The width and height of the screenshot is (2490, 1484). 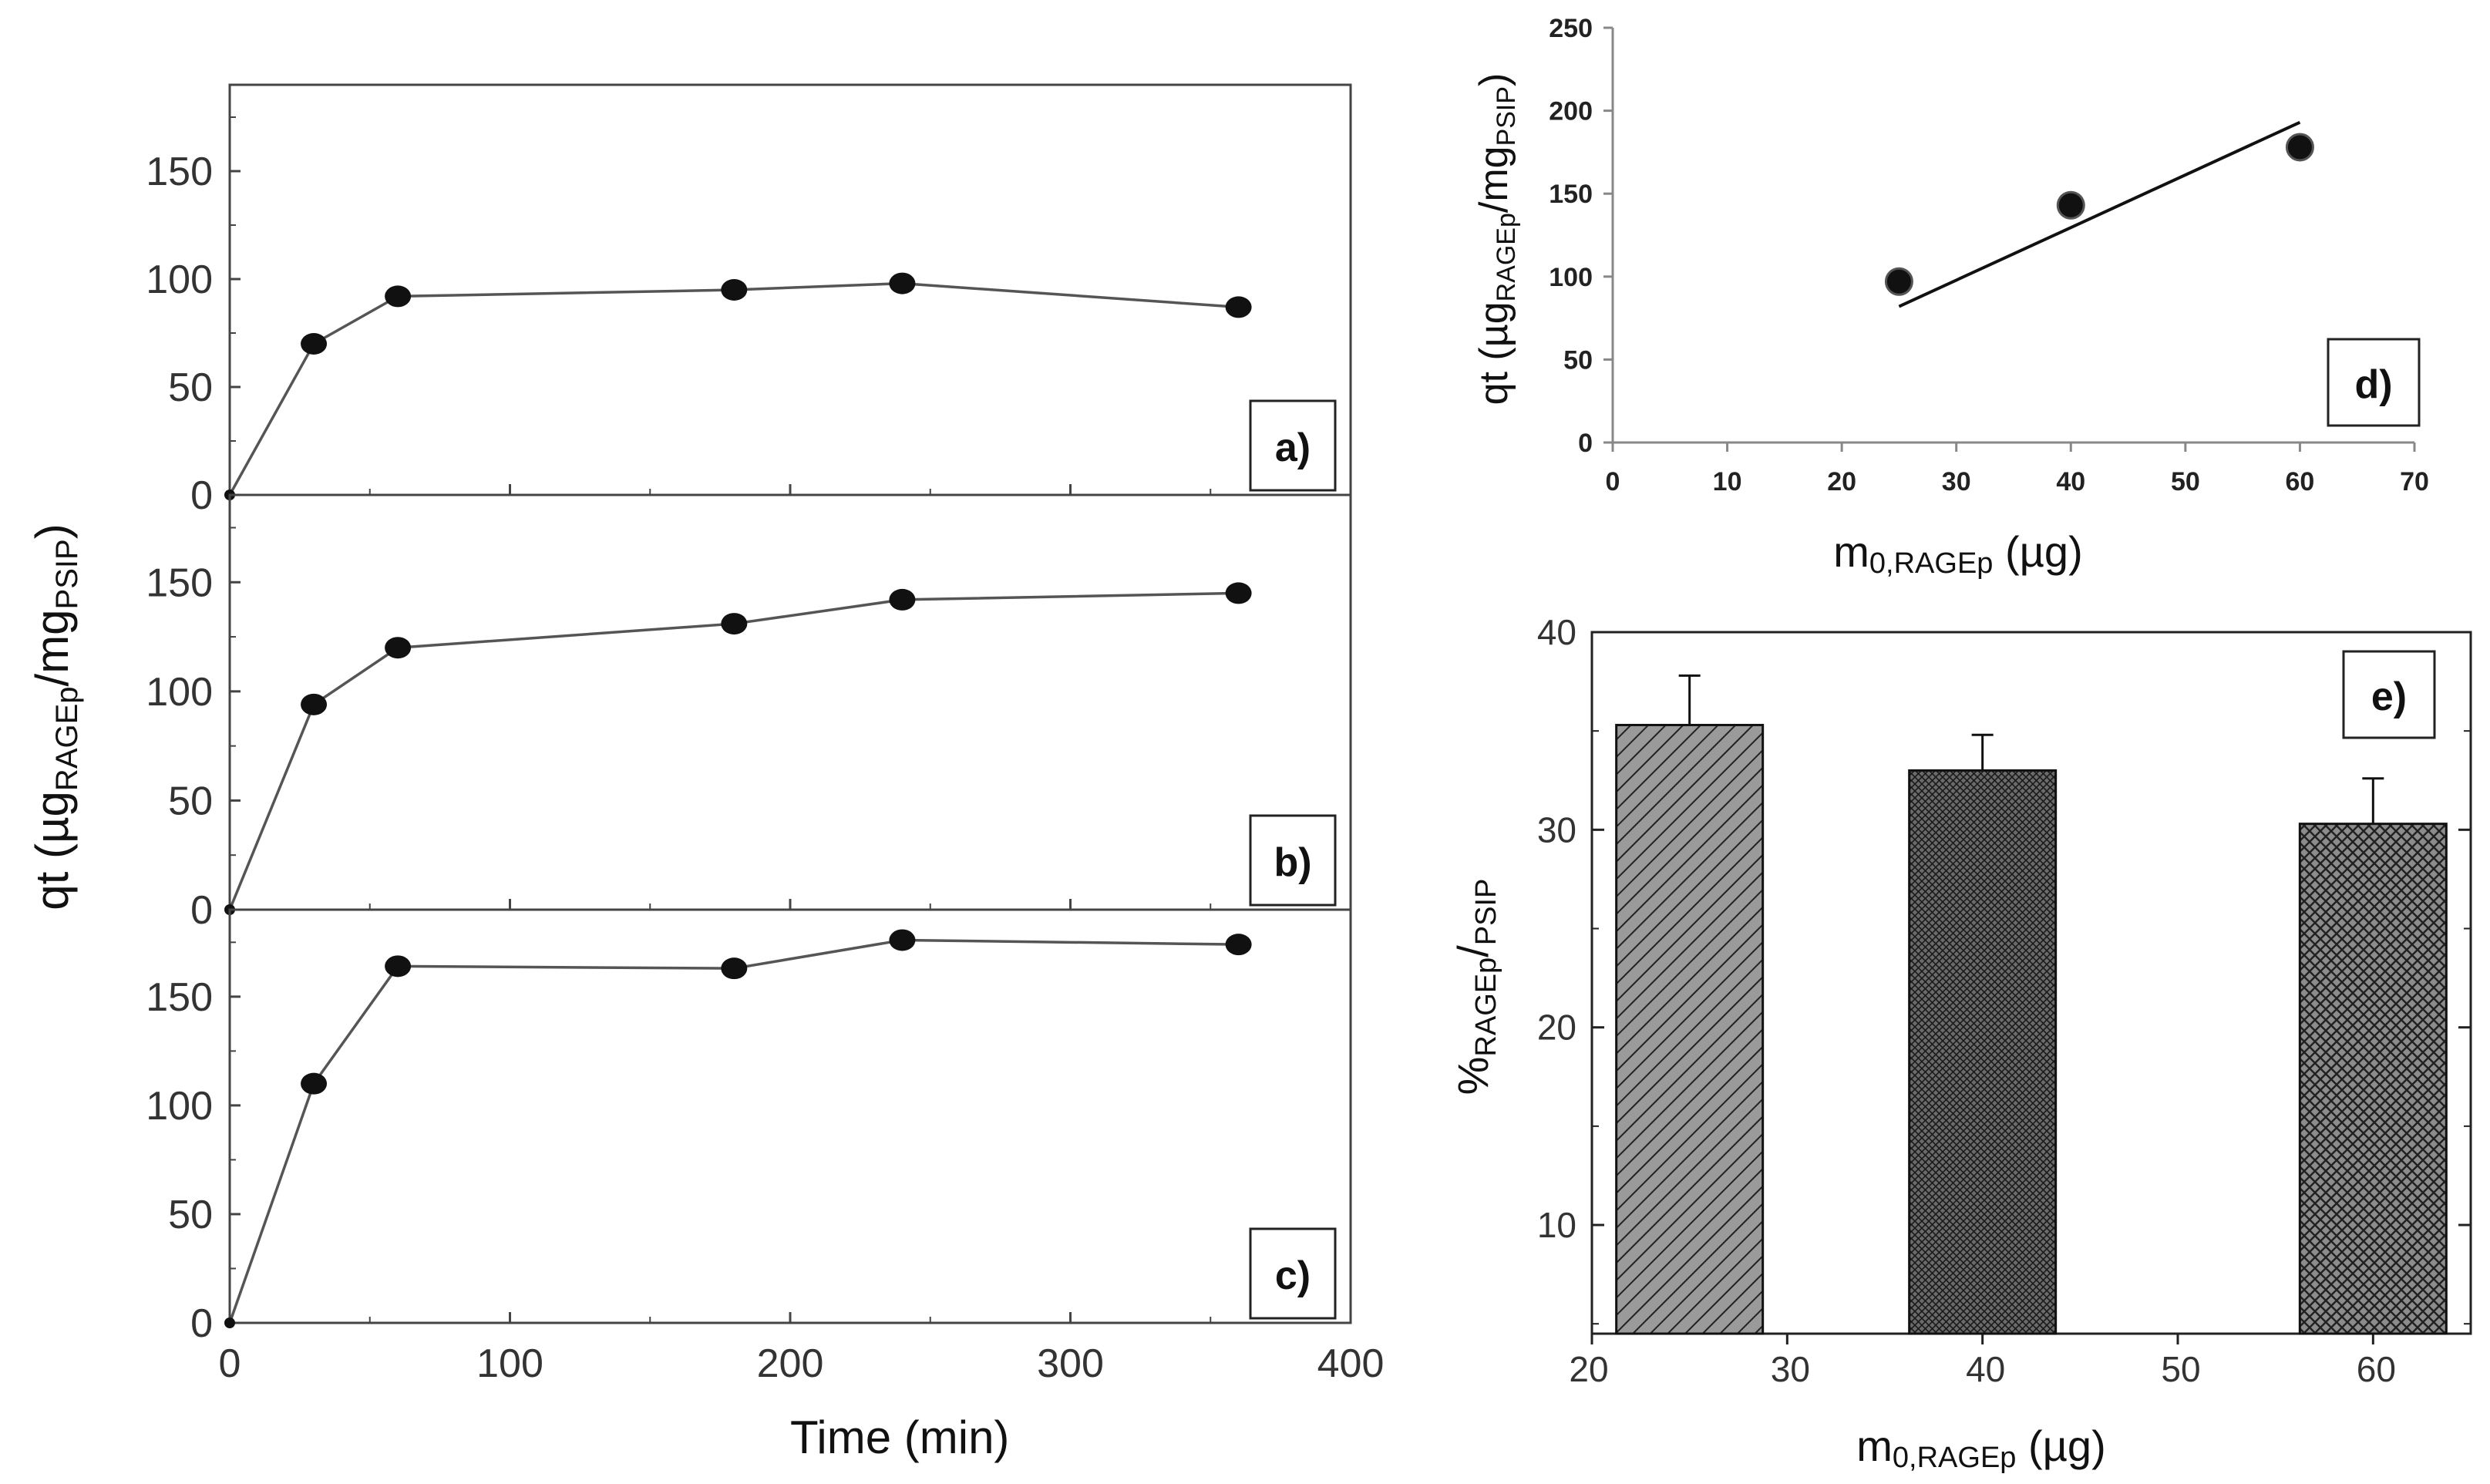 What do you see at coordinates (190, 388) in the screenshot?
I see `panel-a-ytick-label: 50` at bounding box center [190, 388].